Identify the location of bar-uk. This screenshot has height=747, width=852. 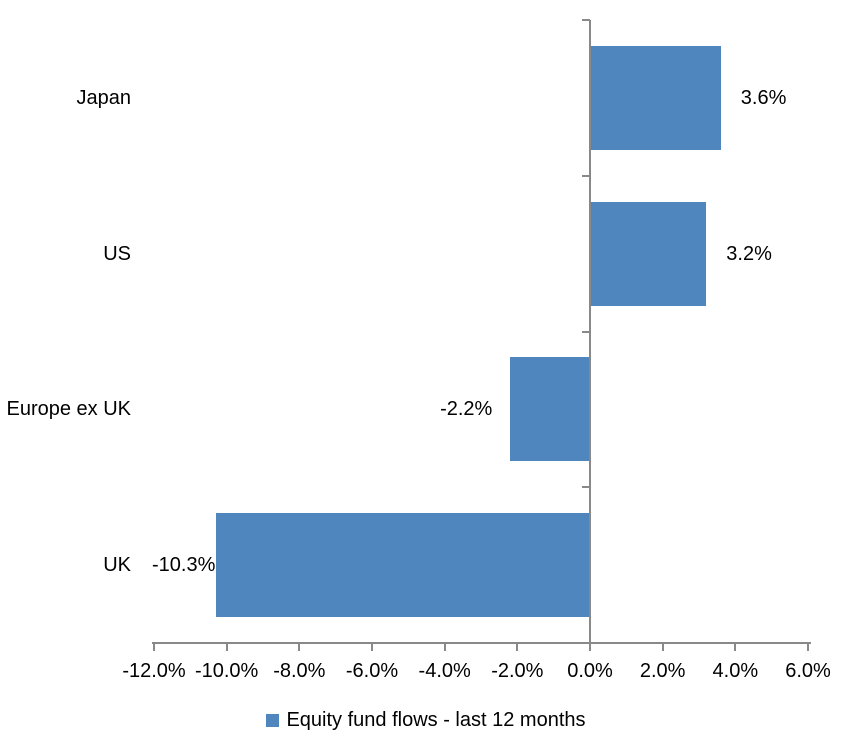
(402, 565).